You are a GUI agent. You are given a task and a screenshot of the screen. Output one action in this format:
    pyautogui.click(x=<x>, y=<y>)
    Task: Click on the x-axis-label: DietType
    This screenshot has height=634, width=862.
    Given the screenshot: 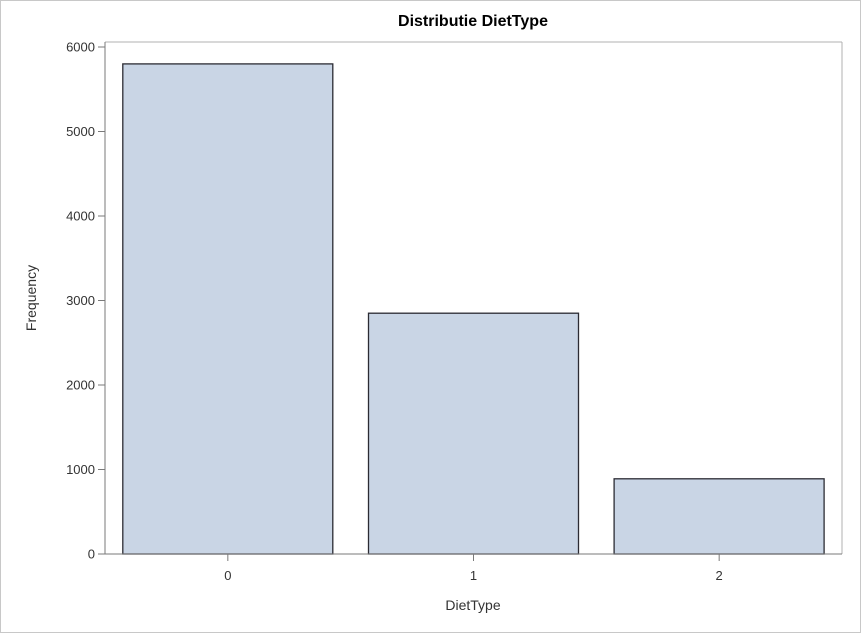 What is the action you would take?
    pyautogui.click(x=472, y=605)
    